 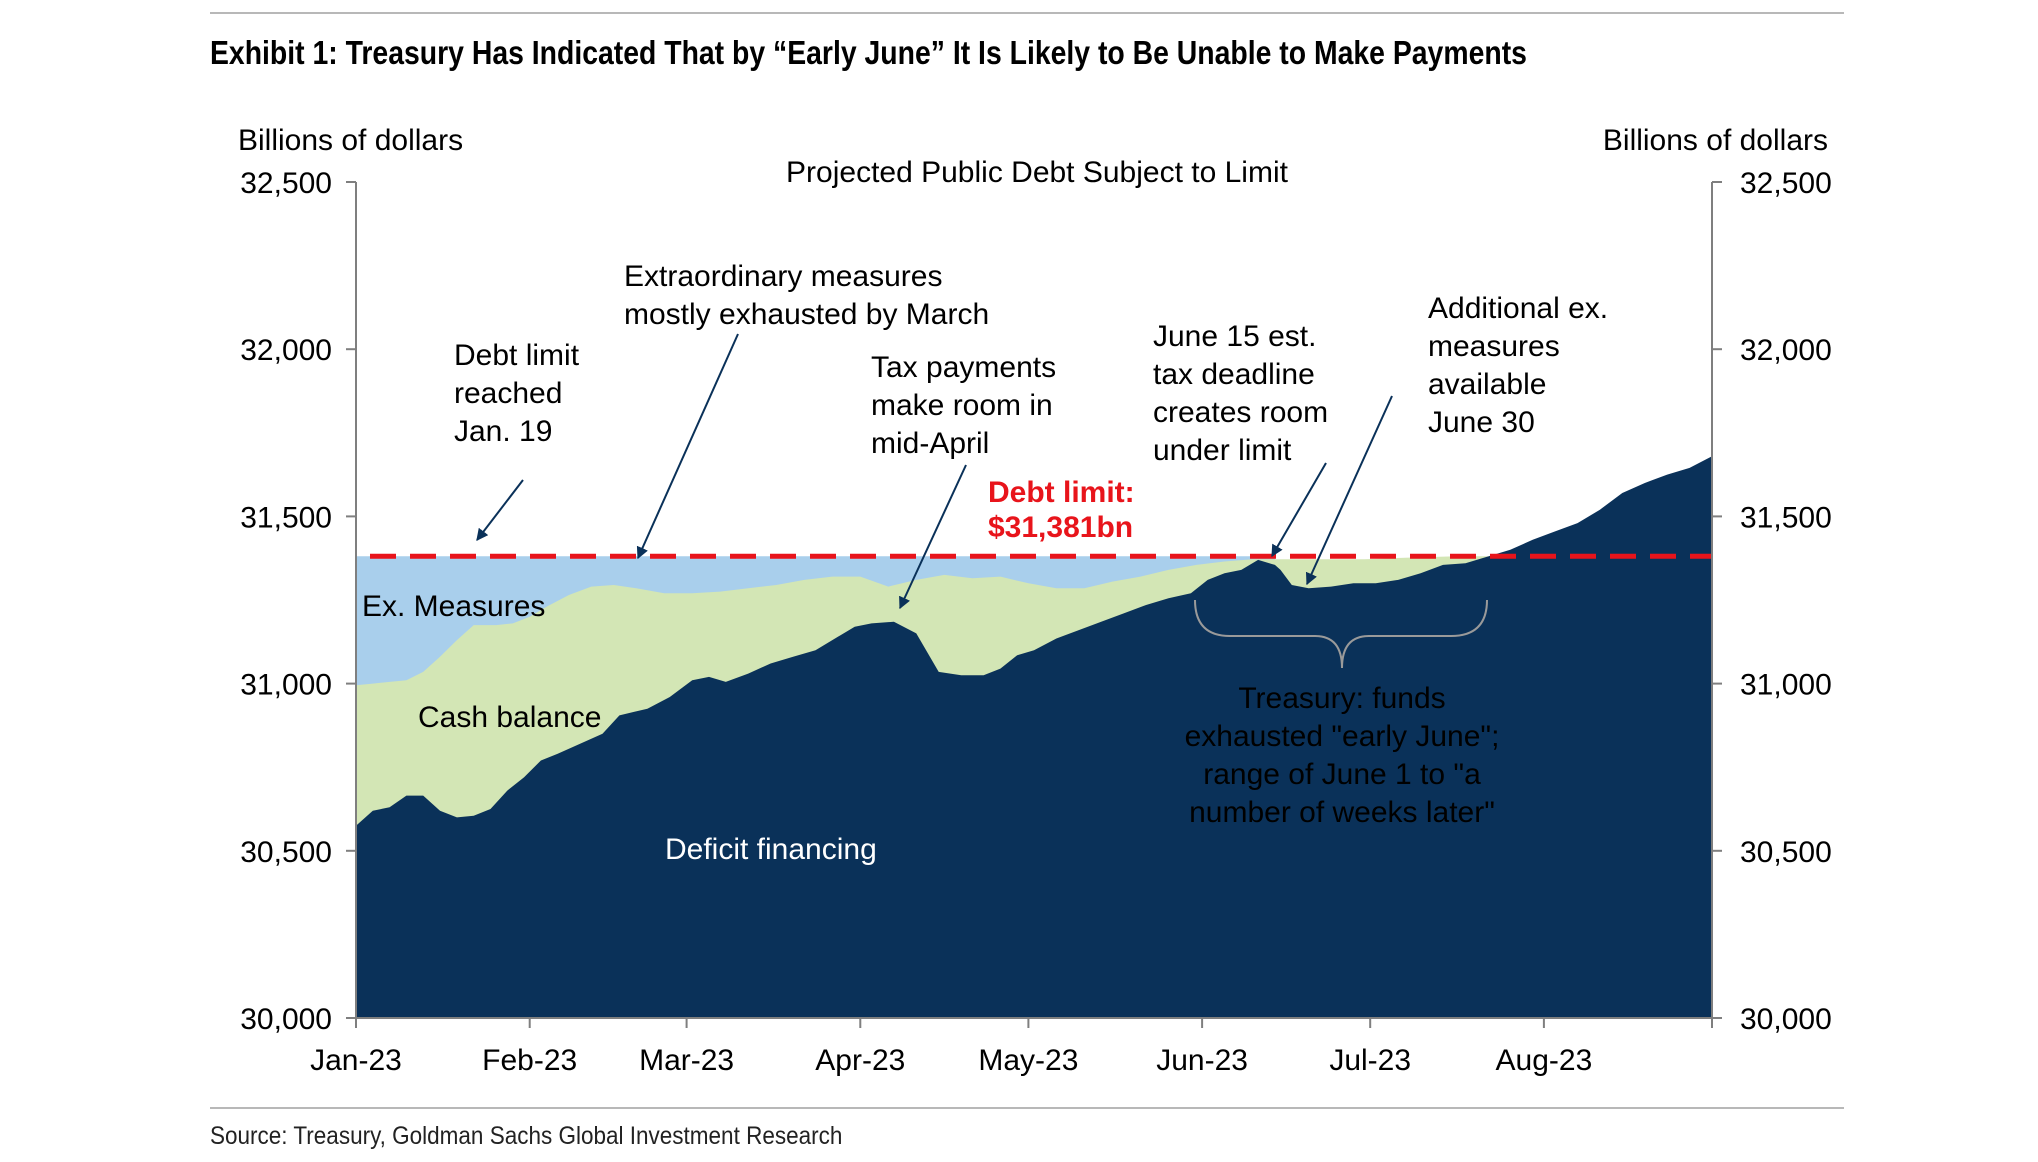 What do you see at coordinates (286, 350) in the screenshot?
I see `y-tick-label-left: 32,000` at bounding box center [286, 350].